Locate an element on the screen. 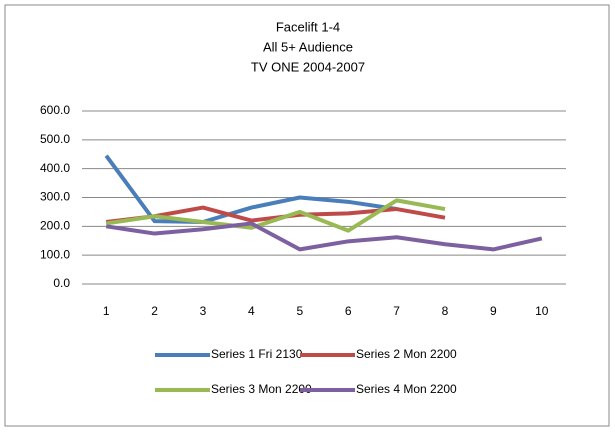 The image size is (615, 432). legend-label: Series 3 Mon 2200 is located at coordinates (261, 389).